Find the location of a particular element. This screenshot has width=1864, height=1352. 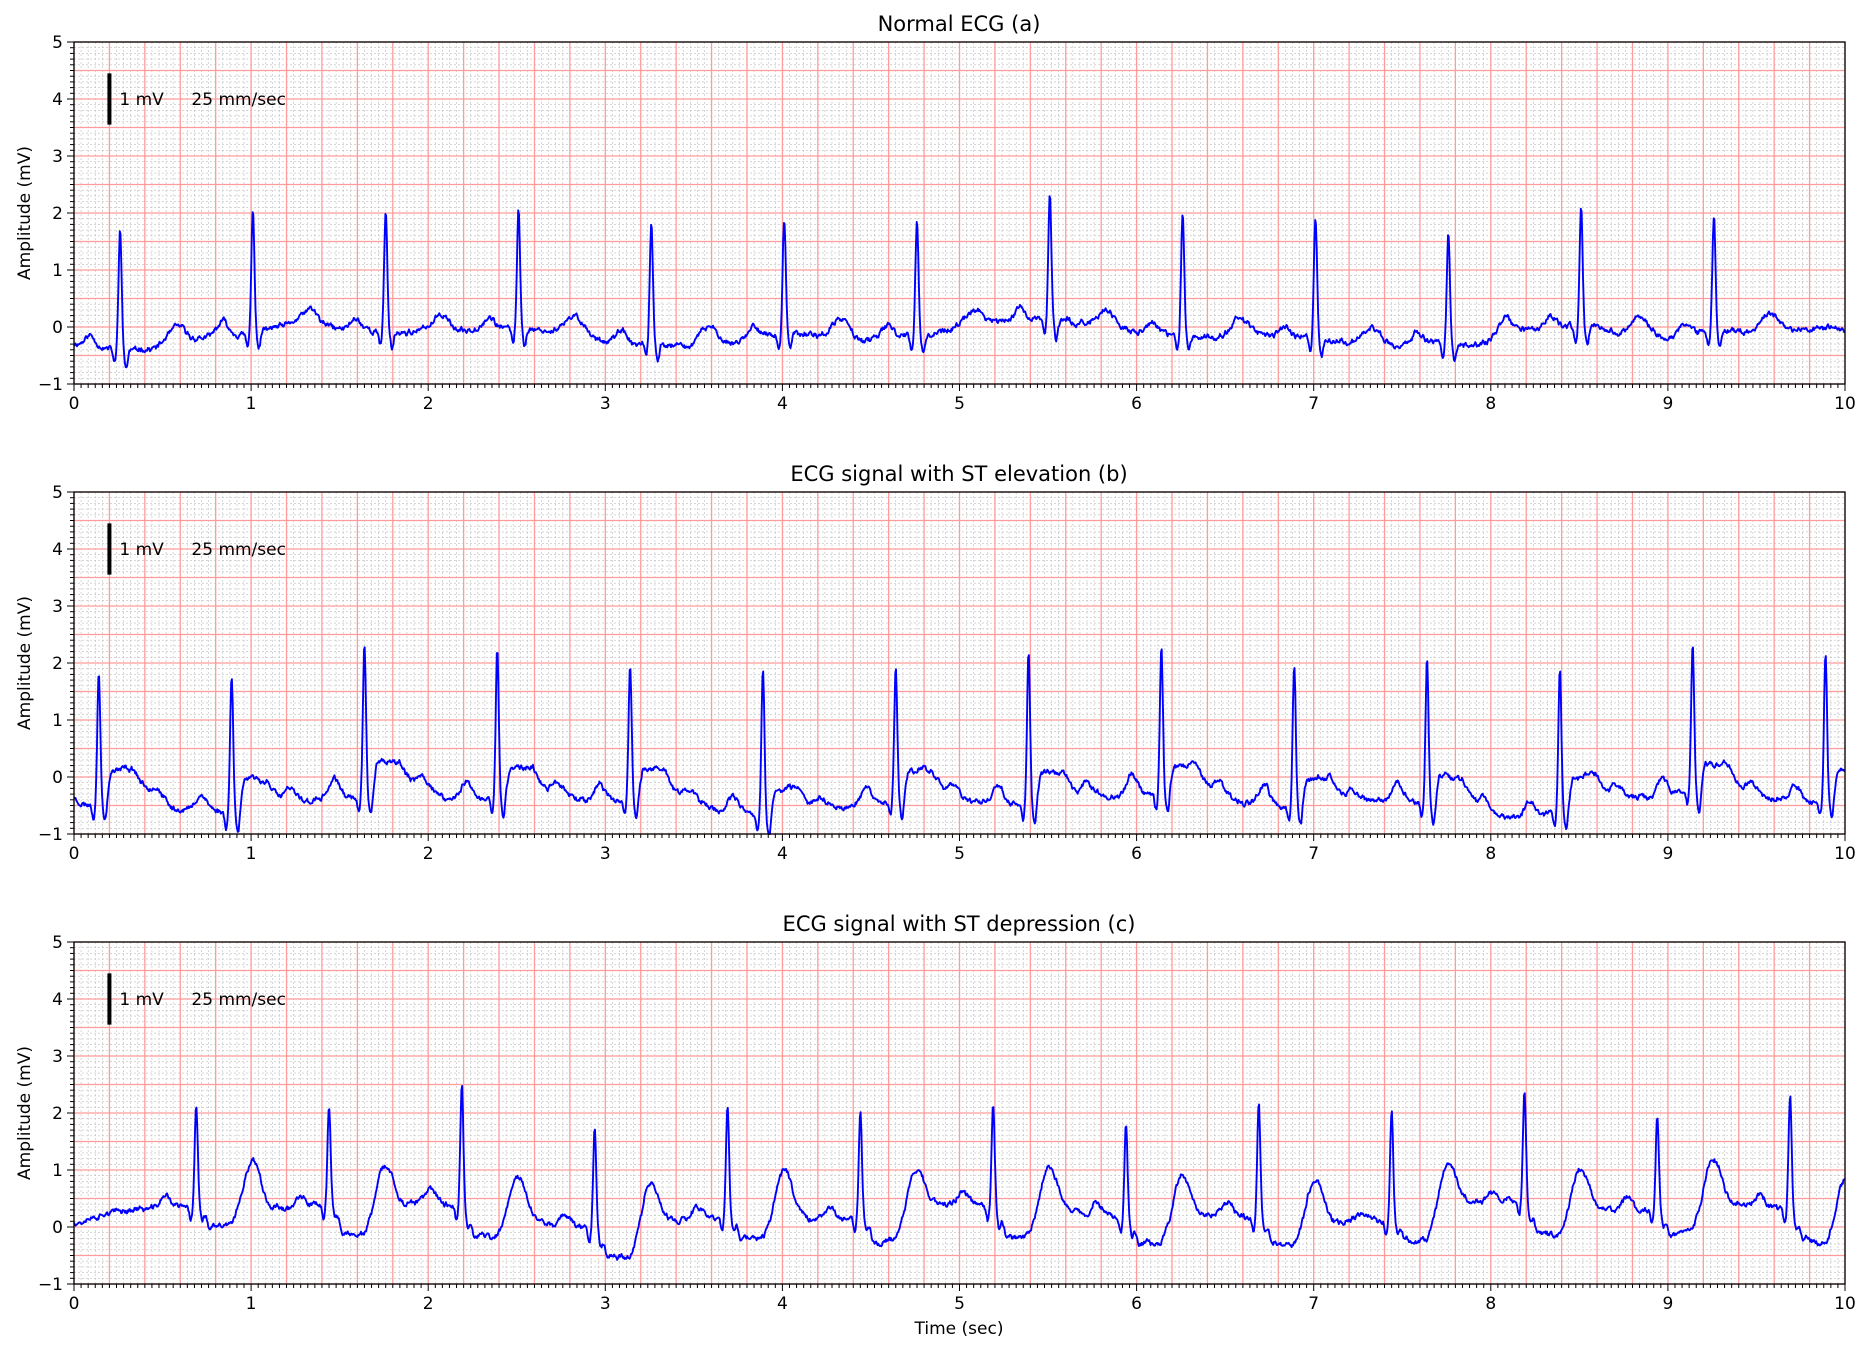

panel-title: Normal ECG (a) is located at coordinates (959, 24).